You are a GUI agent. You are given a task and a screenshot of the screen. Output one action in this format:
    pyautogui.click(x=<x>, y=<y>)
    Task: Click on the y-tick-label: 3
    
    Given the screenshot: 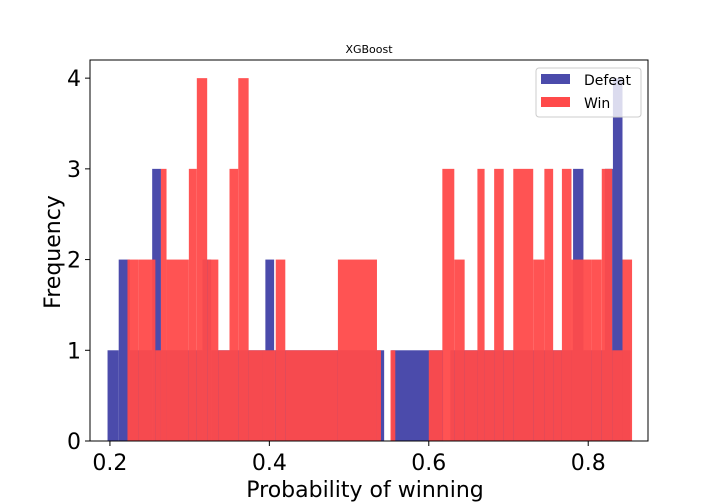 What is the action you would take?
    pyautogui.click(x=74, y=170)
    